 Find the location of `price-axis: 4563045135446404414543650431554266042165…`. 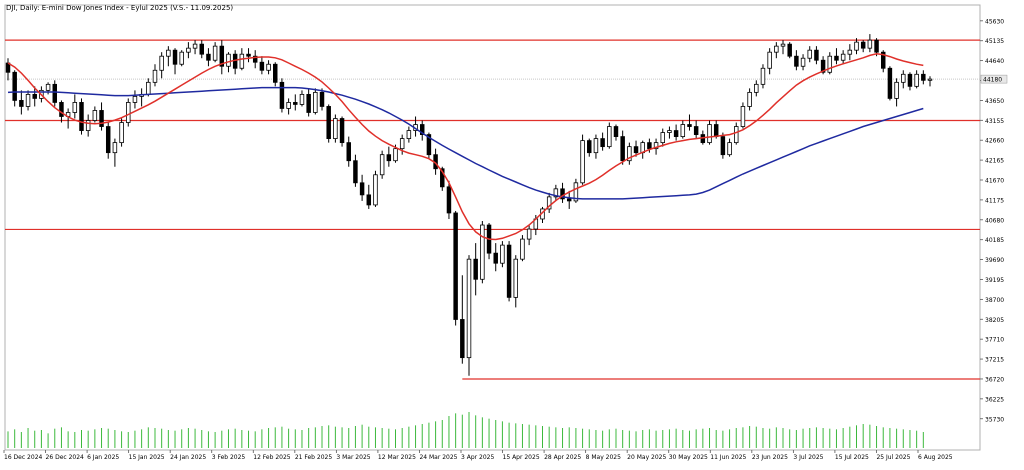

price-axis: 4563045135446404414543650431554266042165… is located at coordinates (994, 220).